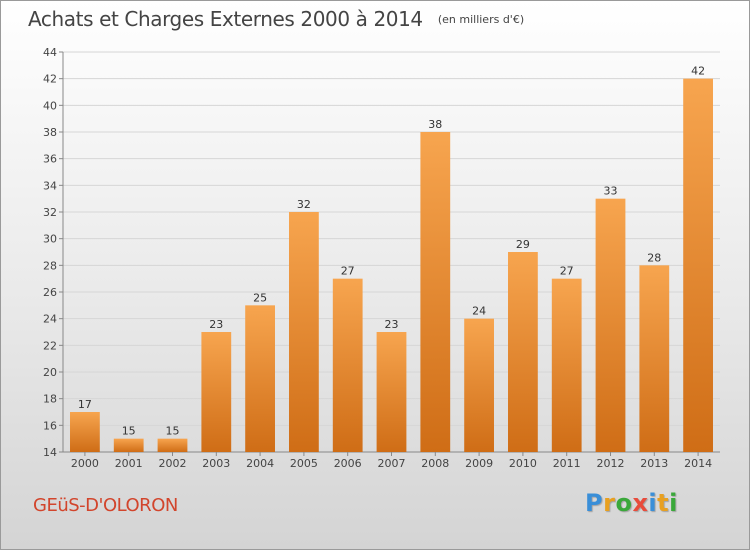 The image size is (750, 550). What do you see at coordinates (347, 365) in the screenshot?
I see `bar-2006` at bounding box center [347, 365].